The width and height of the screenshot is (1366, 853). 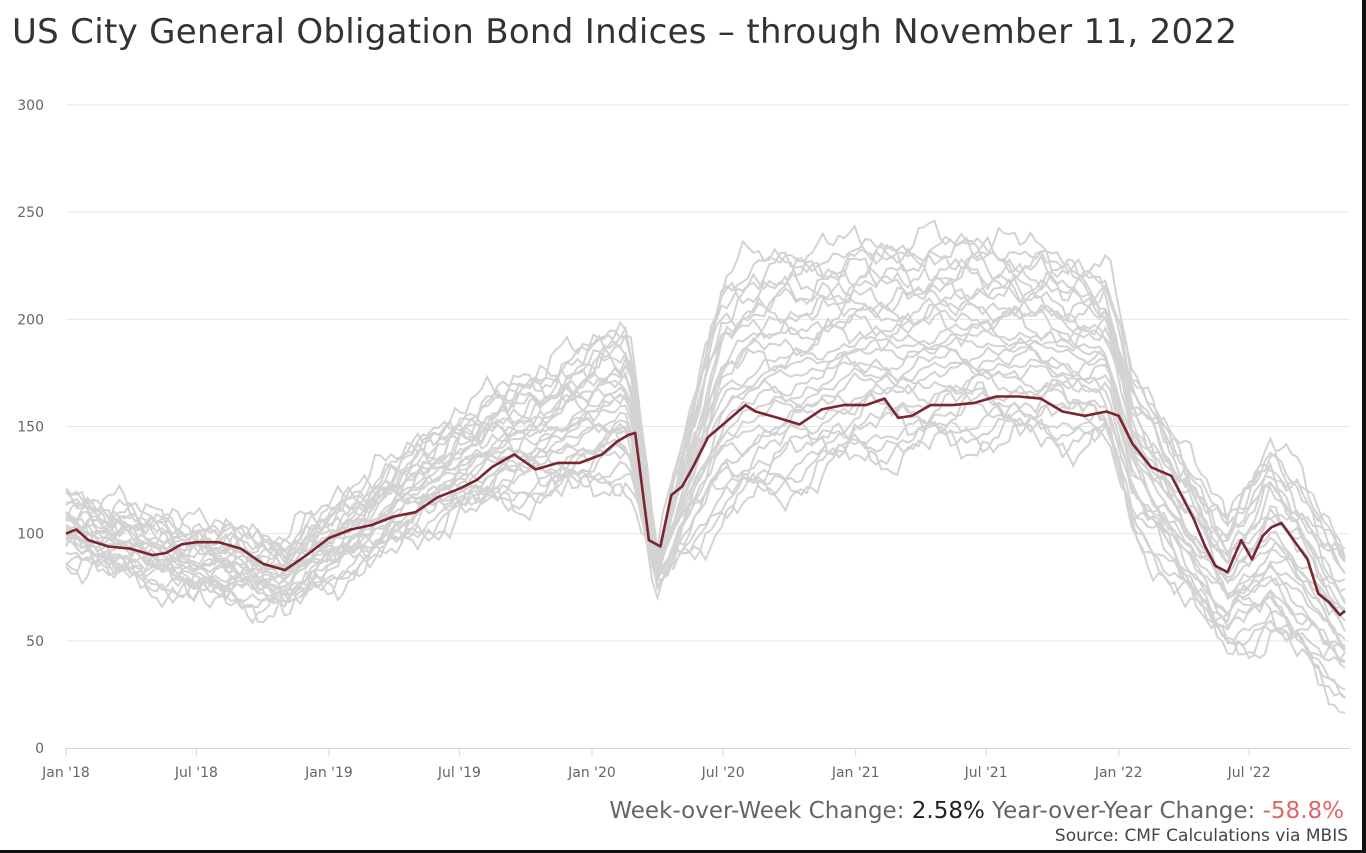 I want to click on y-tick-label: 300, so click(x=30, y=106).